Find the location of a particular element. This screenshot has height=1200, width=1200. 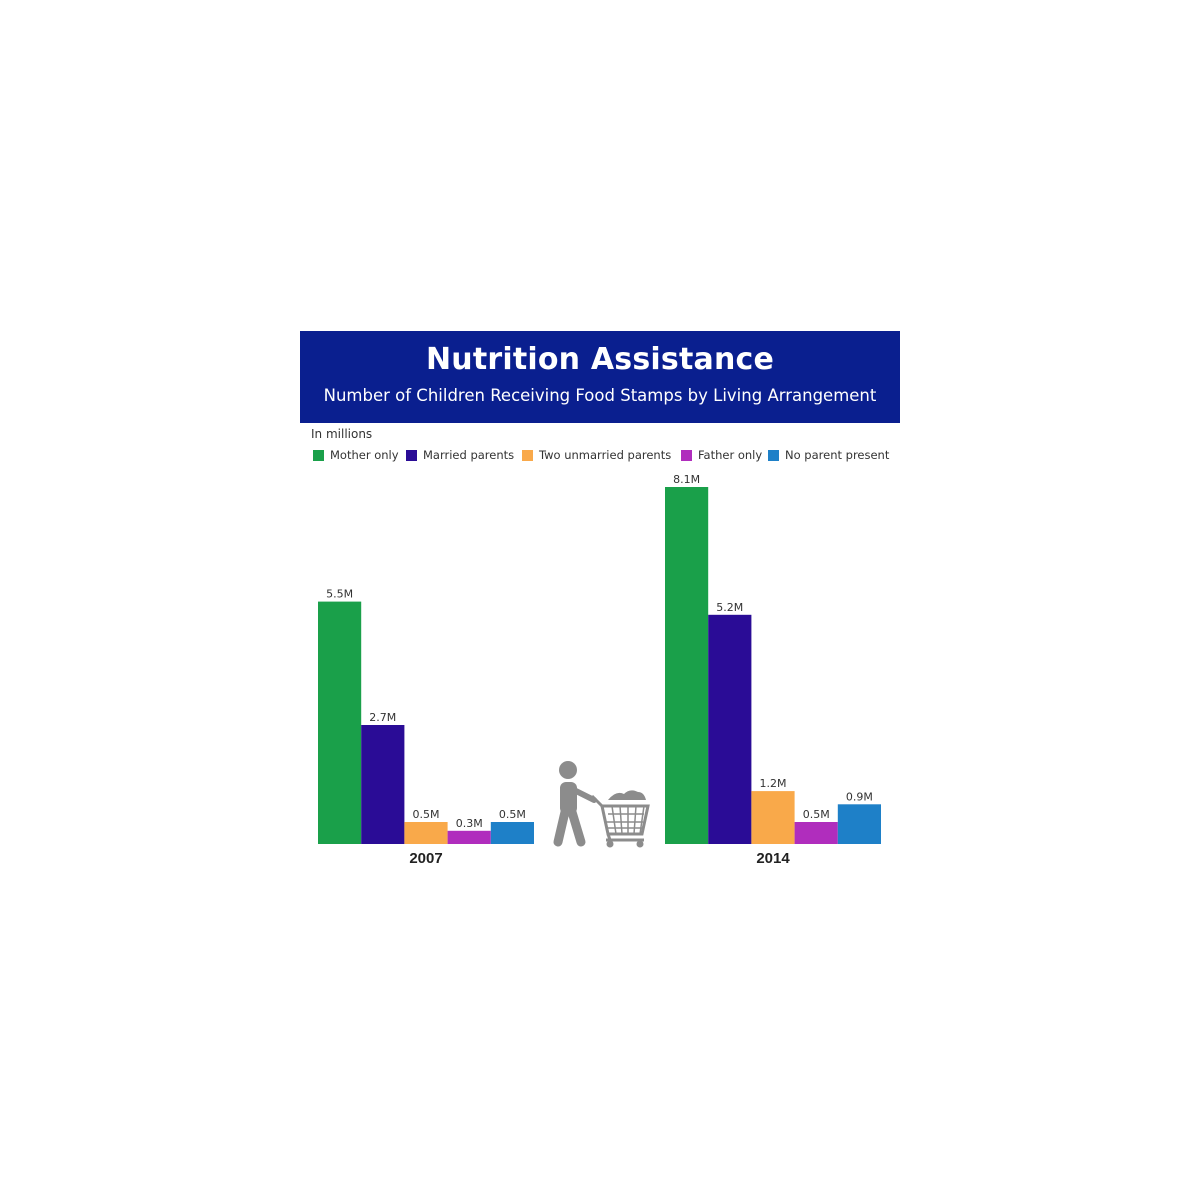

bar-2014-father-only is located at coordinates (816, 833).